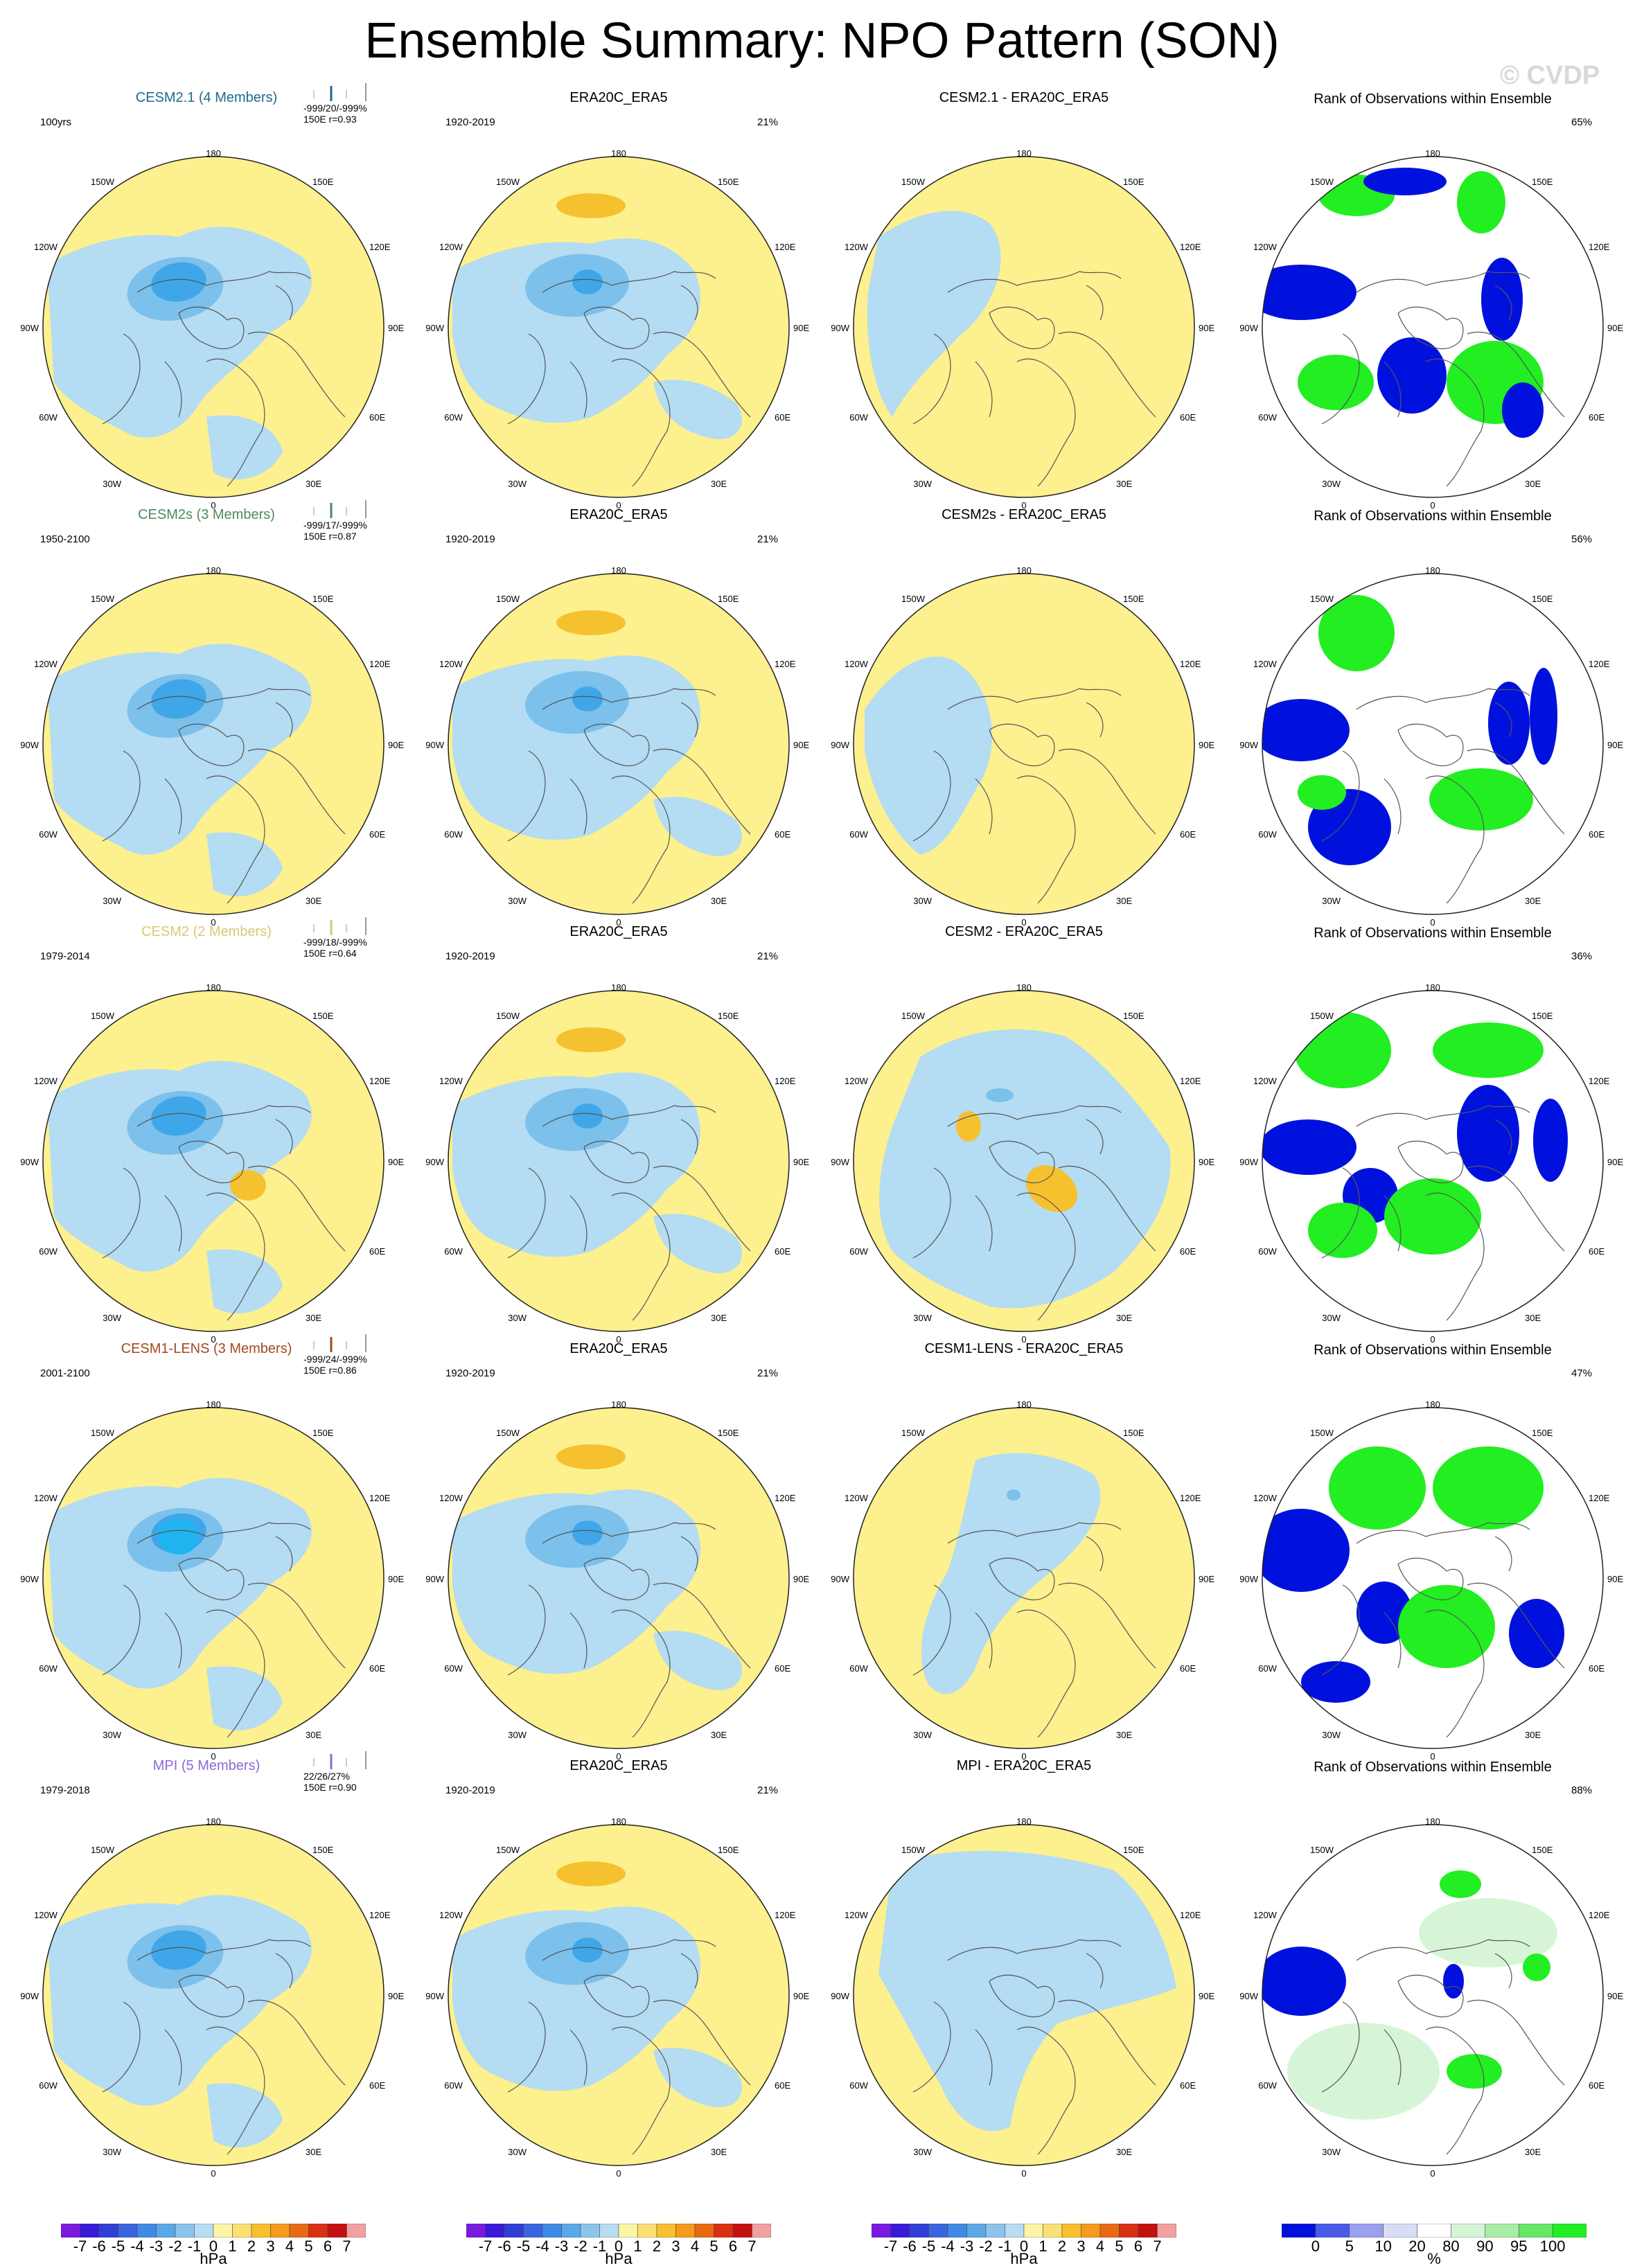 Image resolution: width=1644 pixels, height=2268 pixels. I want to click on stats-line-1: 22/26/27%, so click(326, 1776).